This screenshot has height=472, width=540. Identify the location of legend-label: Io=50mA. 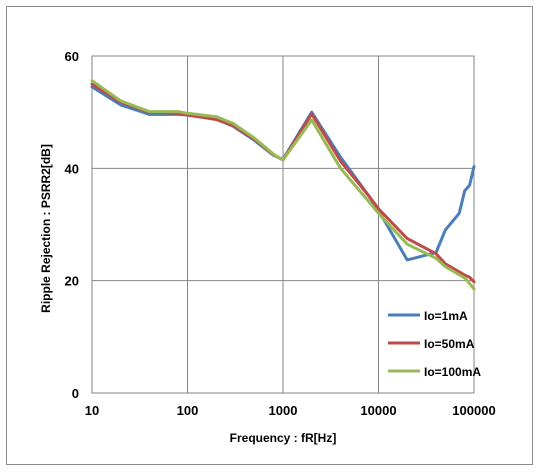
(449, 344).